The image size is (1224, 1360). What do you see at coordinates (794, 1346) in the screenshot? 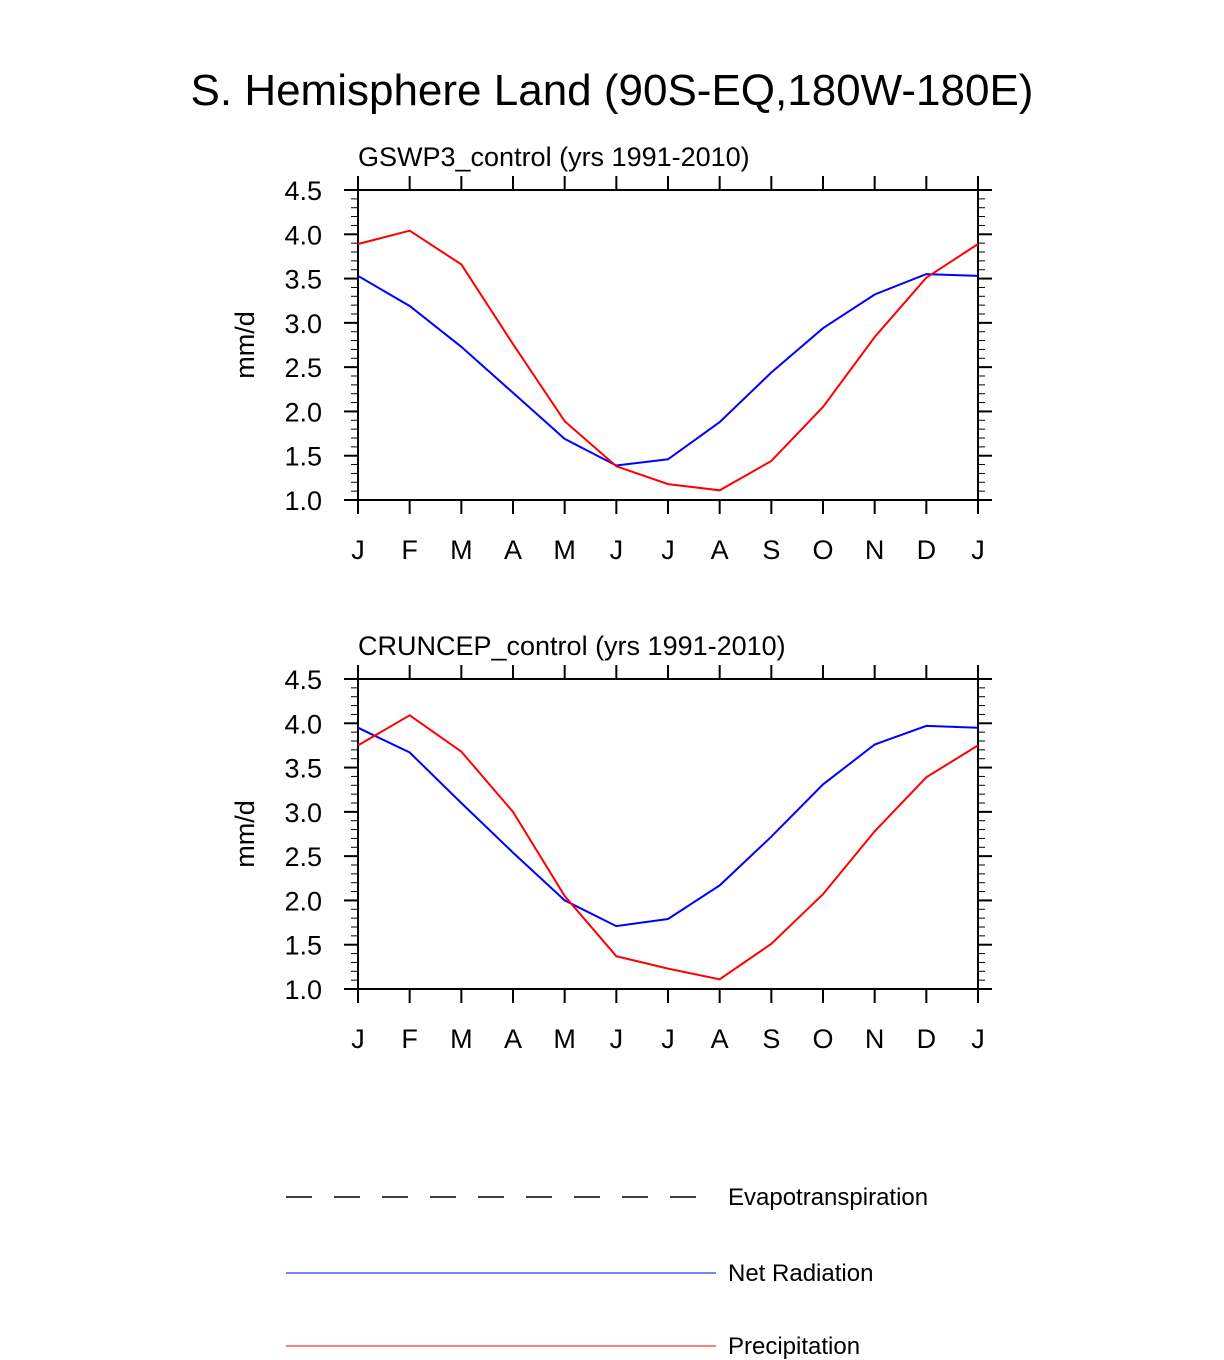
I see `legend-label-precipitation: Precipitation` at bounding box center [794, 1346].